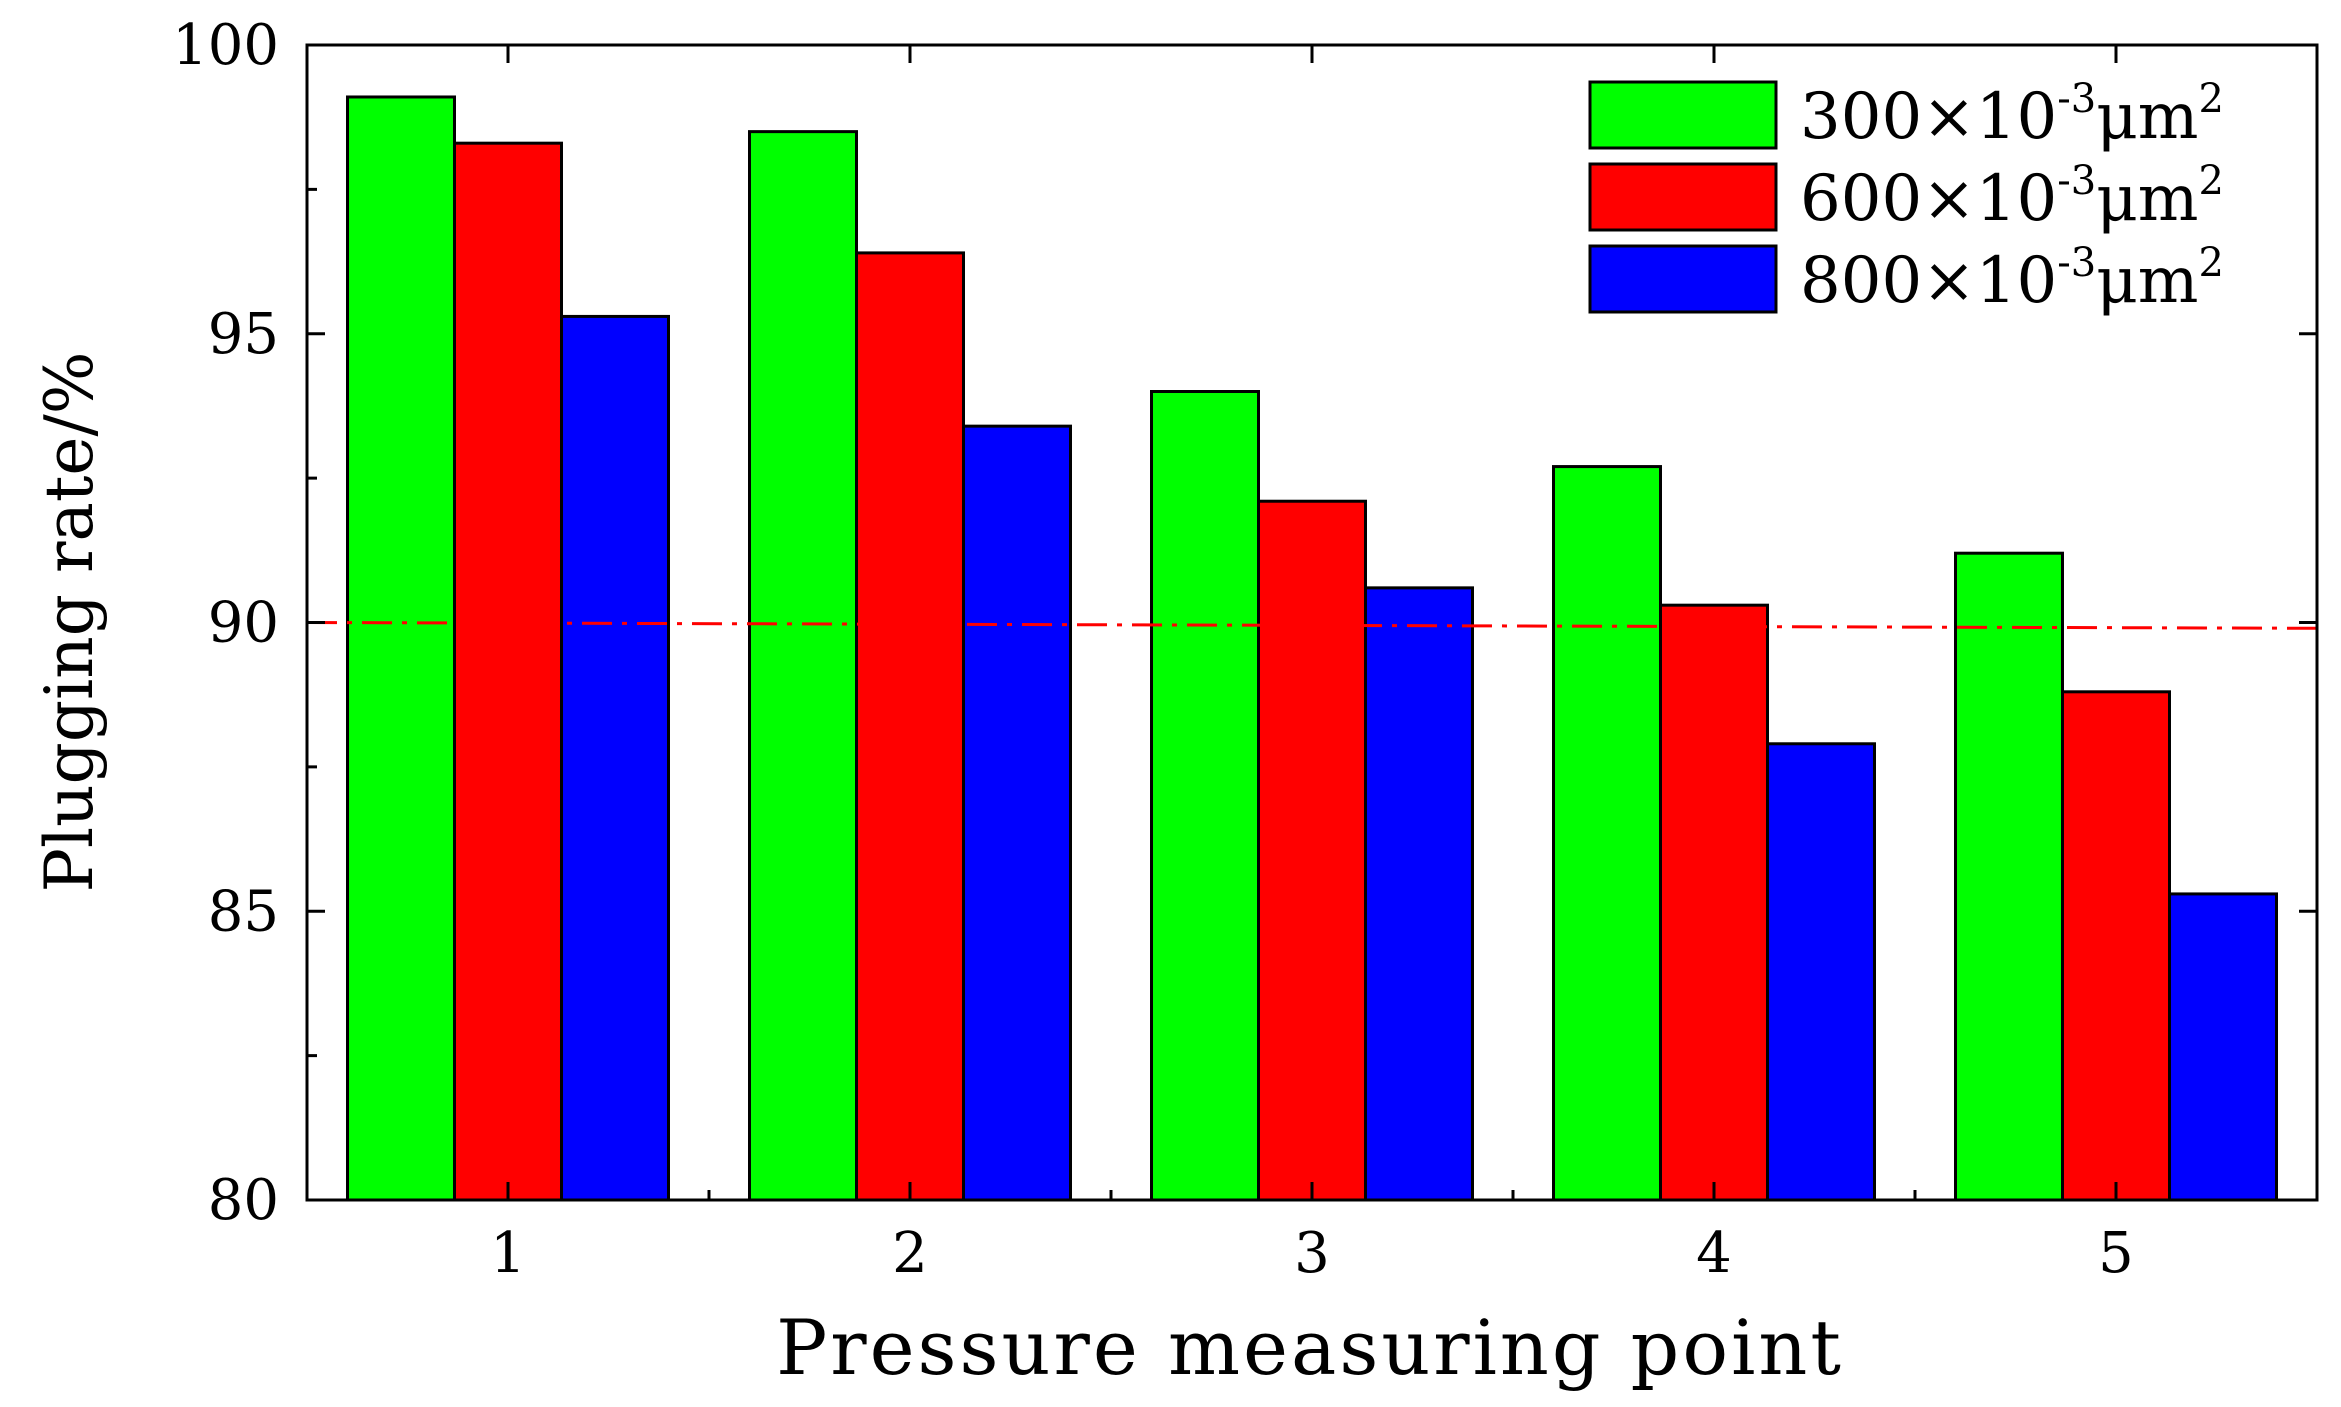  Describe the element at coordinates (508, 1253) in the screenshot. I see `x-tick-label: 1` at that location.